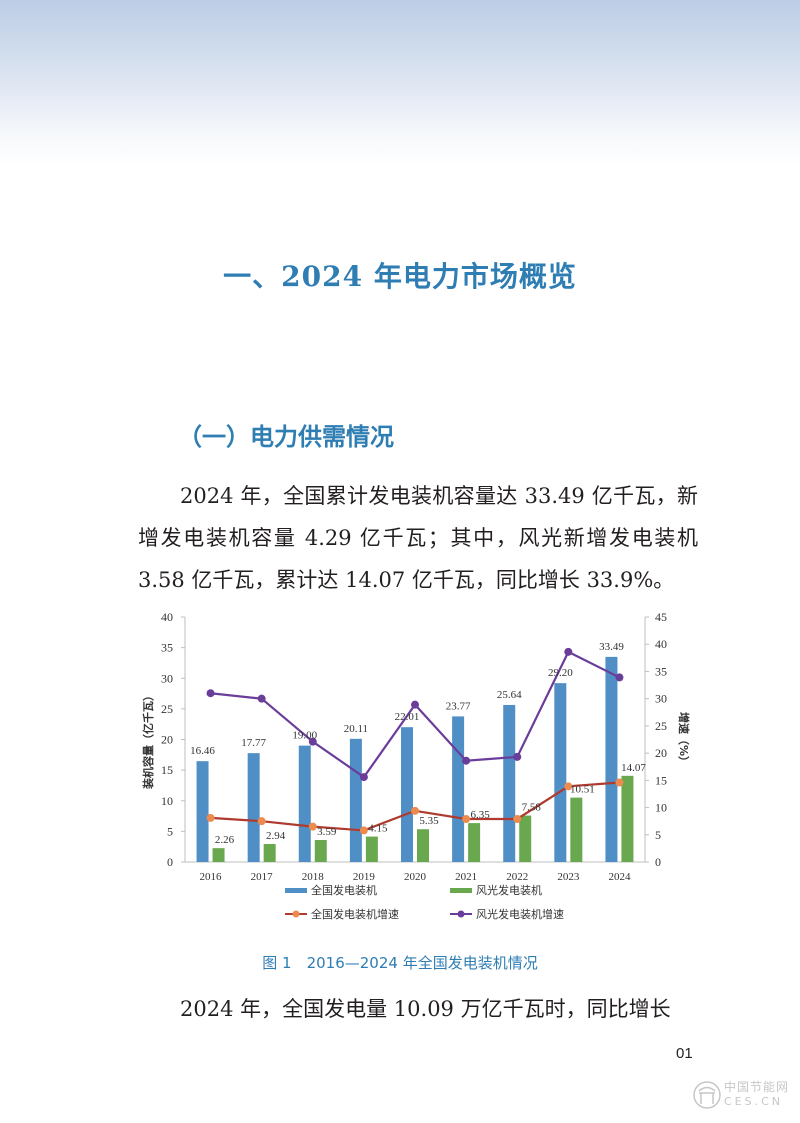  Describe the element at coordinates (202, 811) in the screenshot. I see `bar-total-2016` at that location.